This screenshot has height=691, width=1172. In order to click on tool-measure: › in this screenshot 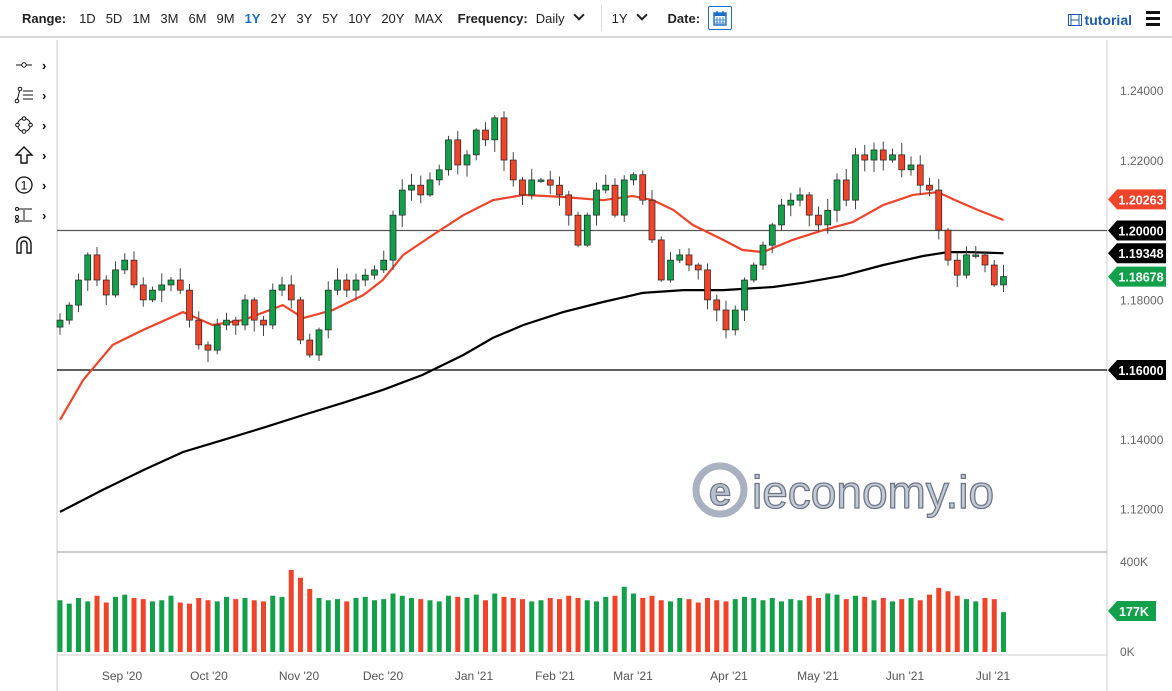, I will do `click(28, 215)`.